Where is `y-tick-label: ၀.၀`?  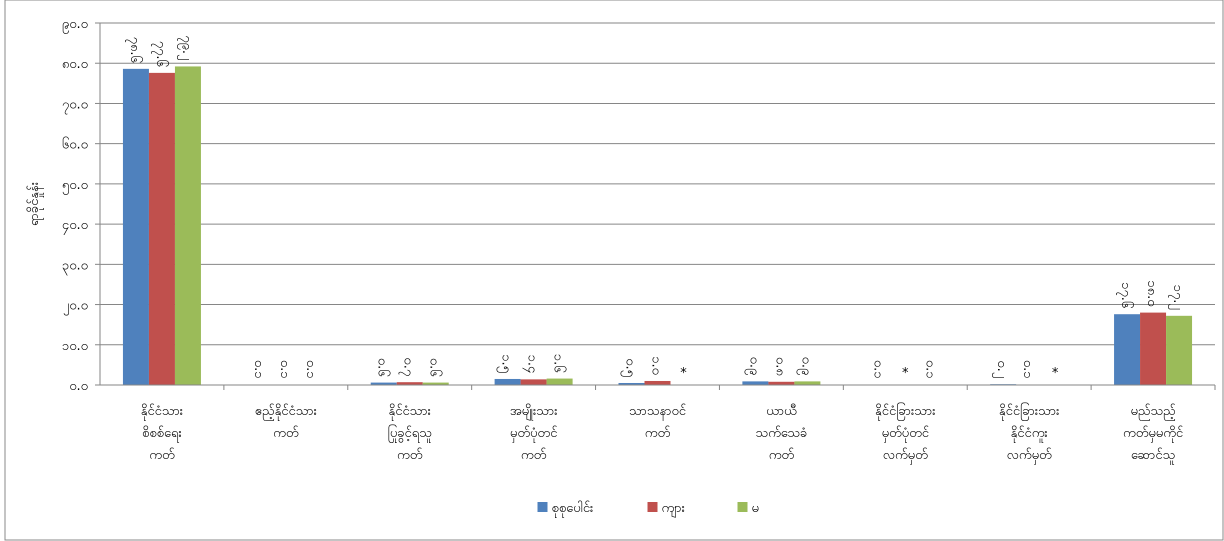
y-tick-label: ၀.၀ is located at coordinates (78, 386).